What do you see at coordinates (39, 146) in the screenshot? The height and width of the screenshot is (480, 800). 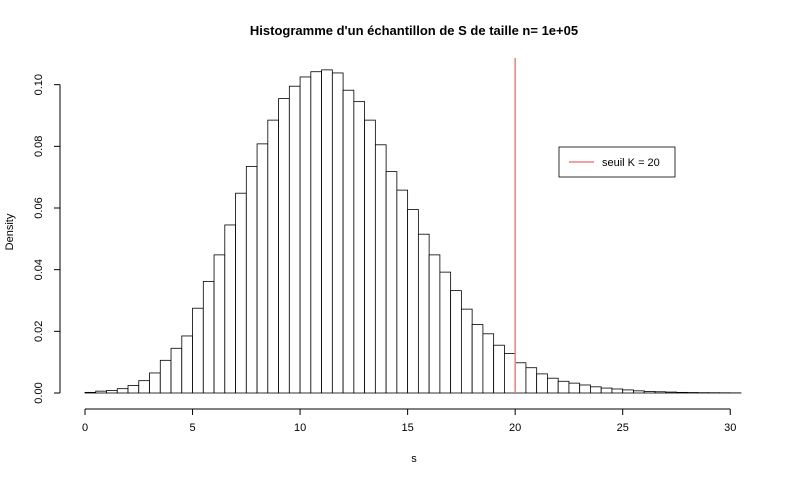 I see `y-tick-label: 0.08` at bounding box center [39, 146].